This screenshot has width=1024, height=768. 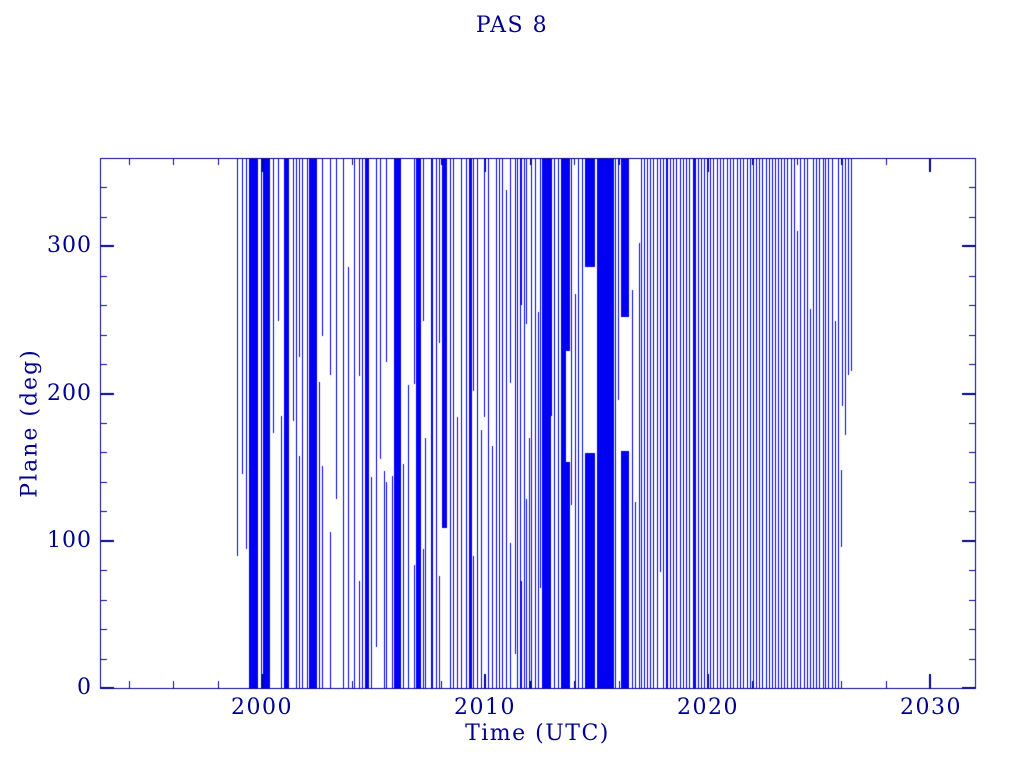 What do you see at coordinates (931, 707) in the screenshot?
I see `x-tick-label-2030: 2030` at bounding box center [931, 707].